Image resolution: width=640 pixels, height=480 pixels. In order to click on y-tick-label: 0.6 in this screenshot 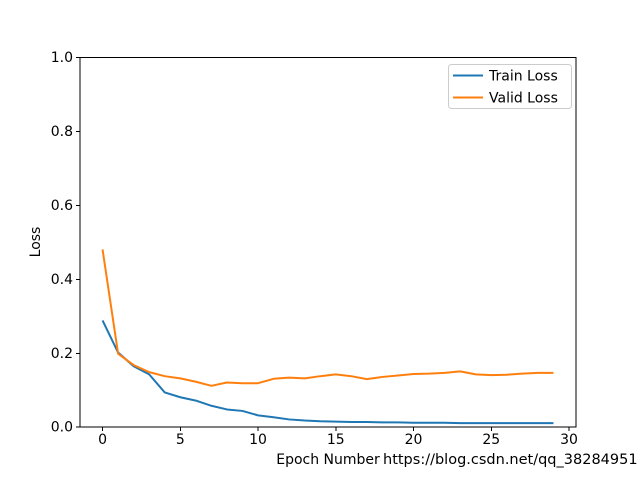, I will do `click(62, 206)`.